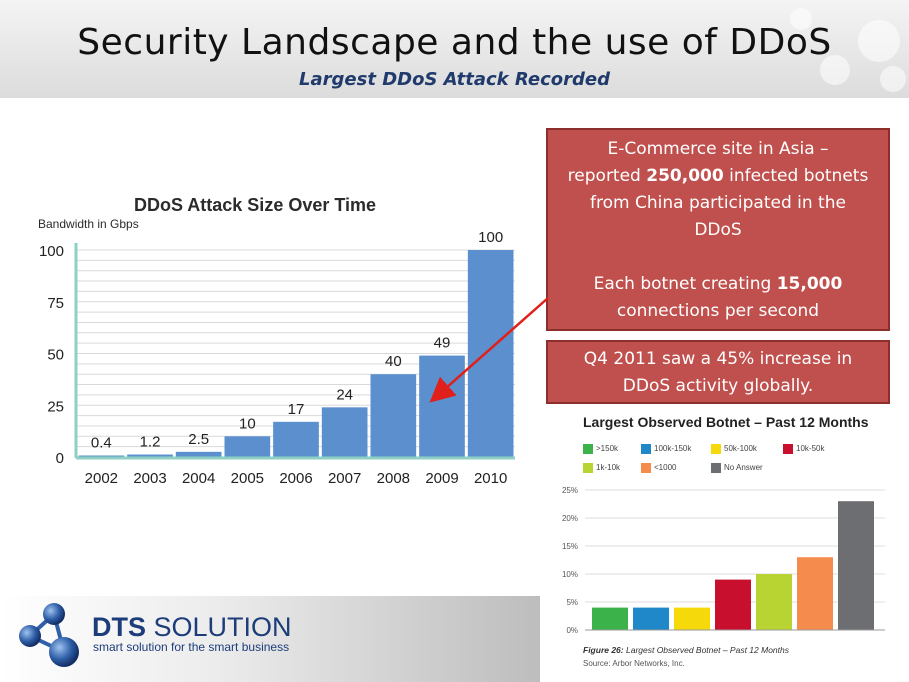 This screenshot has height=682, width=909. Describe the element at coordinates (296, 409) in the screenshot. I see `data-label: 17` at that location.